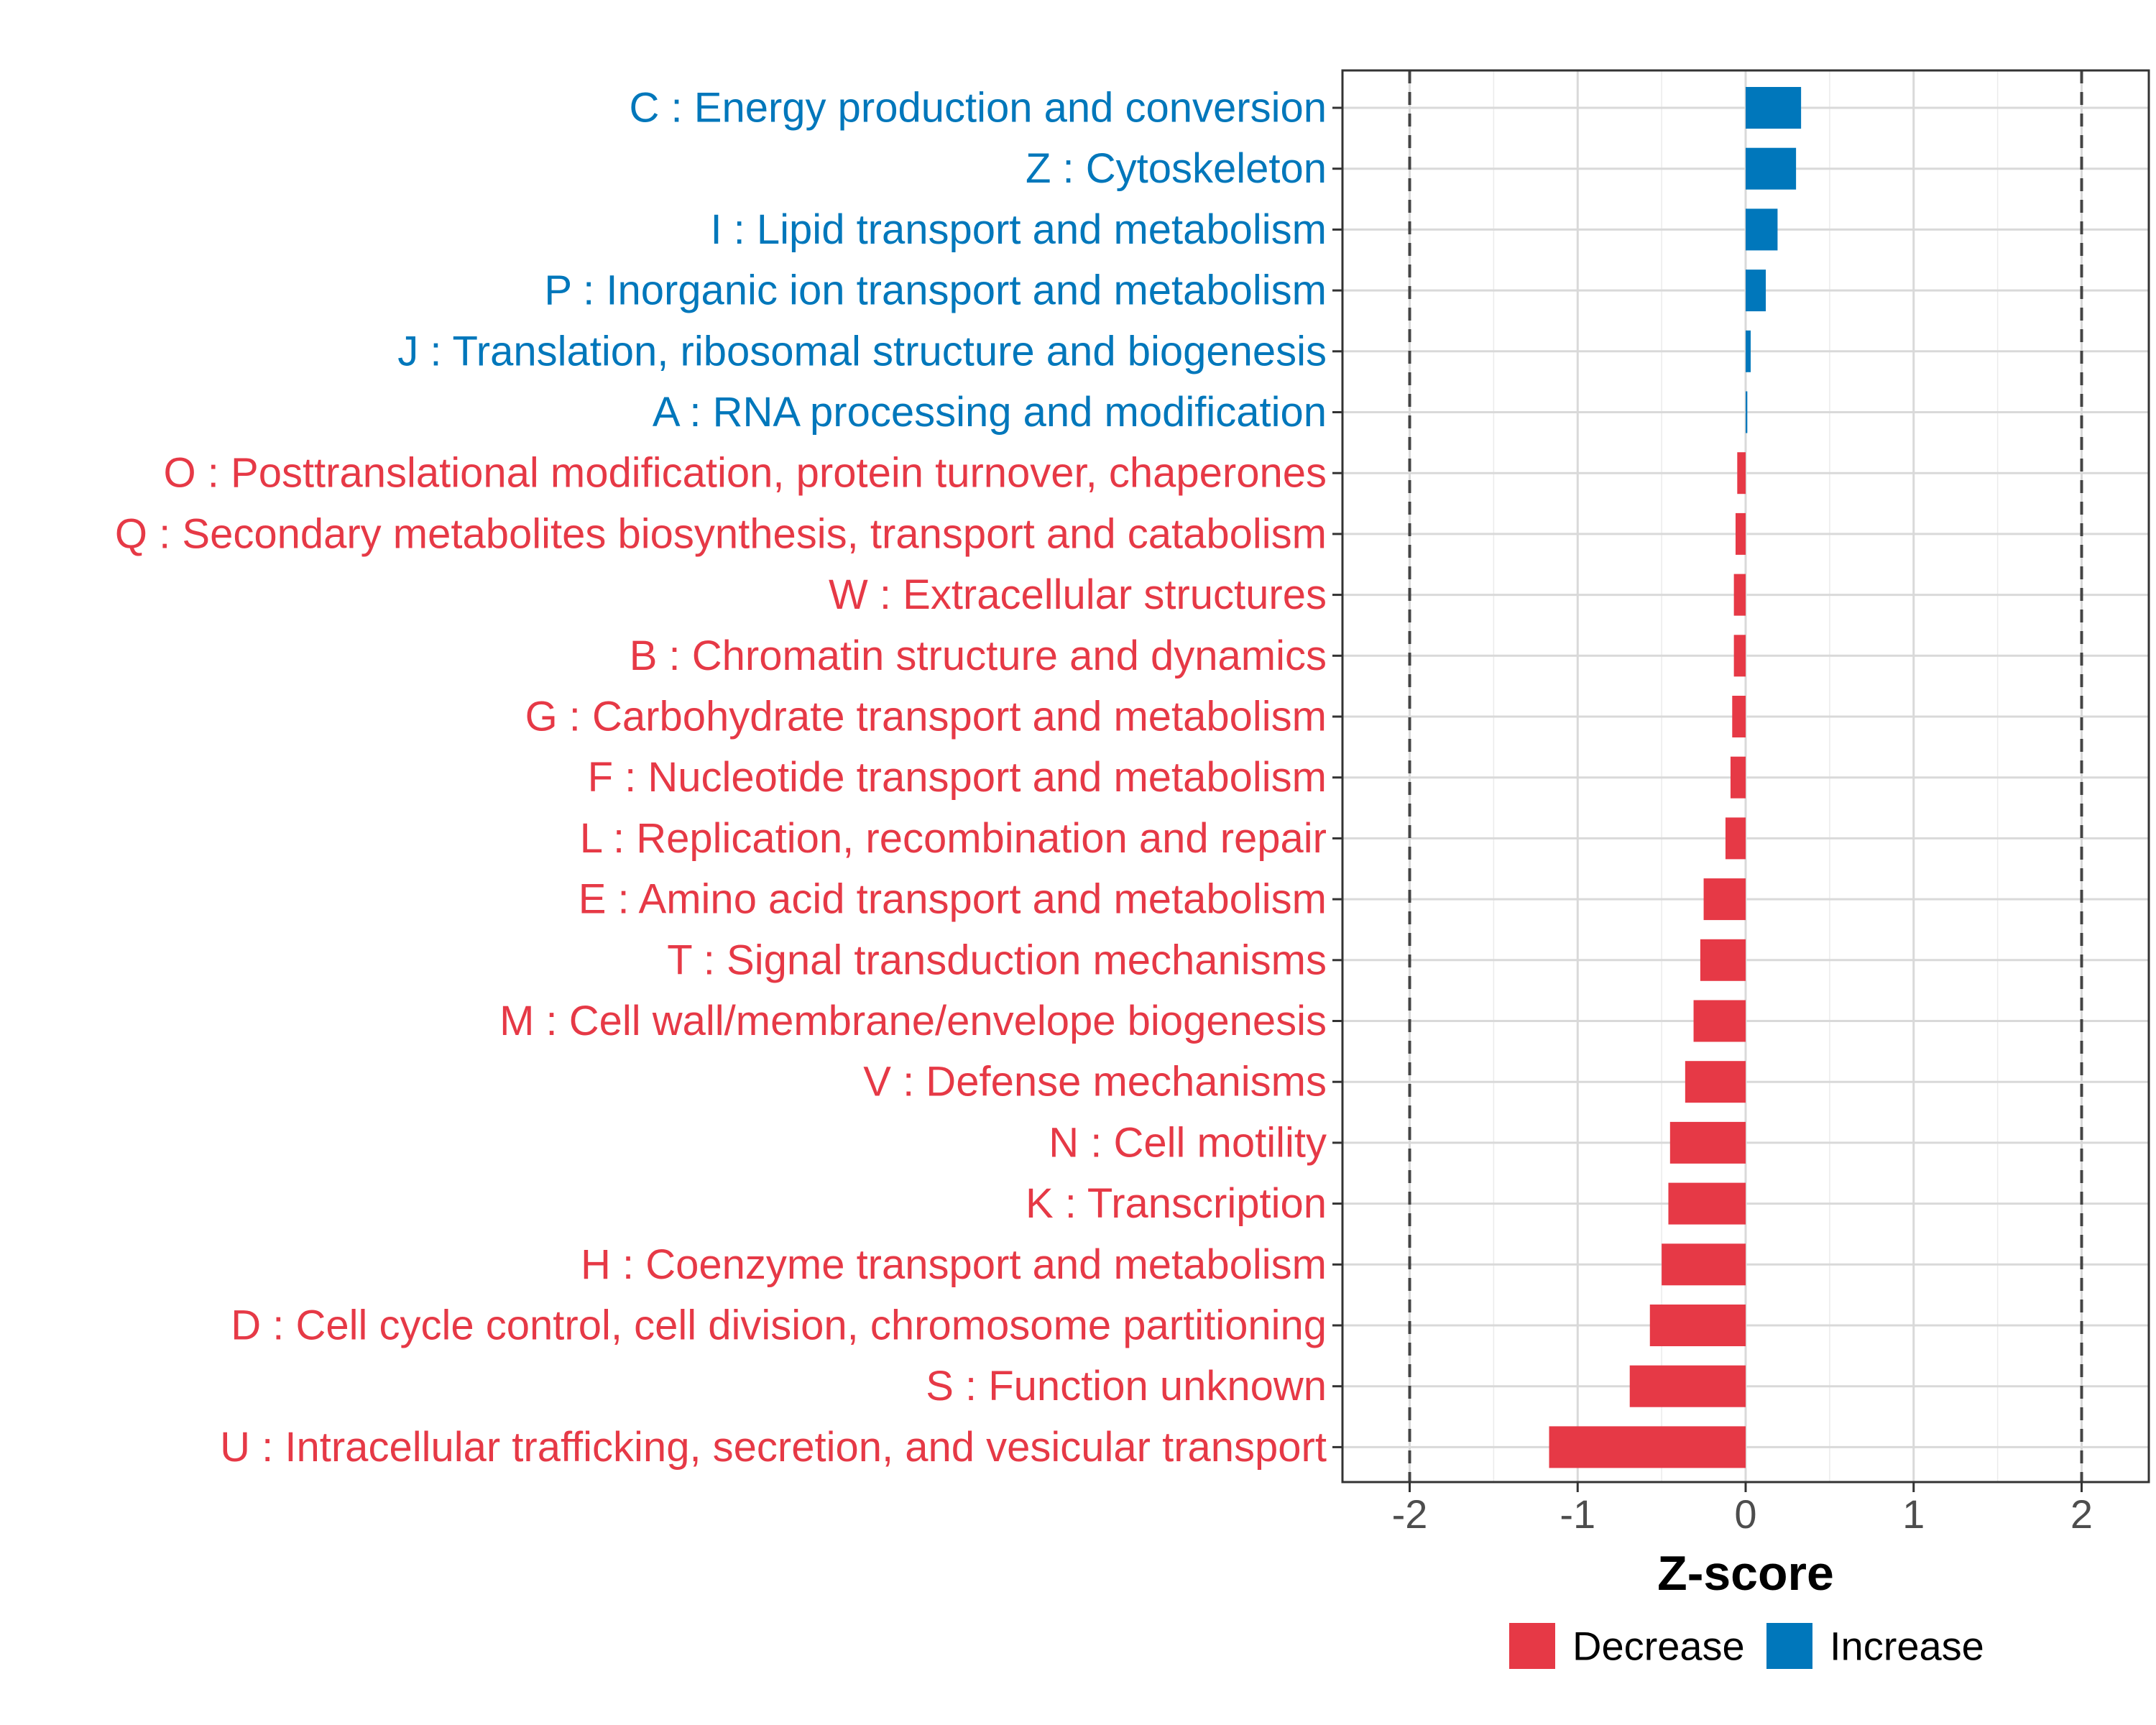 This screenshot has width=2156, height=1725. I want to click on category-label: I : Lipid transport and metabolism, so click(1018, 229).